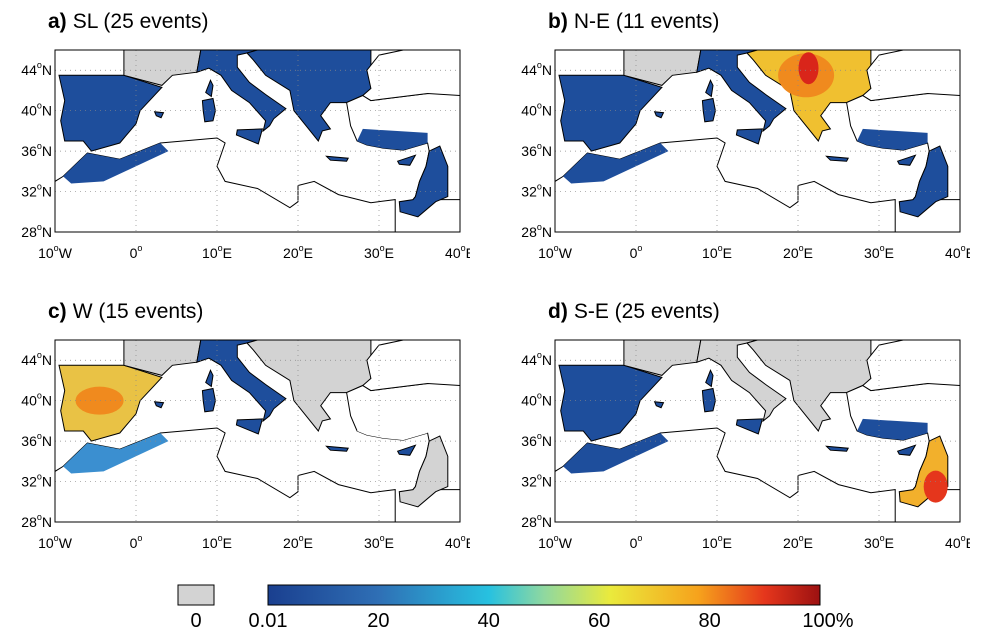 This screenshot has height=639, width=996. What do you see at coordinates (646, 311) in the screenshot?
I see `panel-title-text: S-E (25 events)` at bounding box center [646, 311].